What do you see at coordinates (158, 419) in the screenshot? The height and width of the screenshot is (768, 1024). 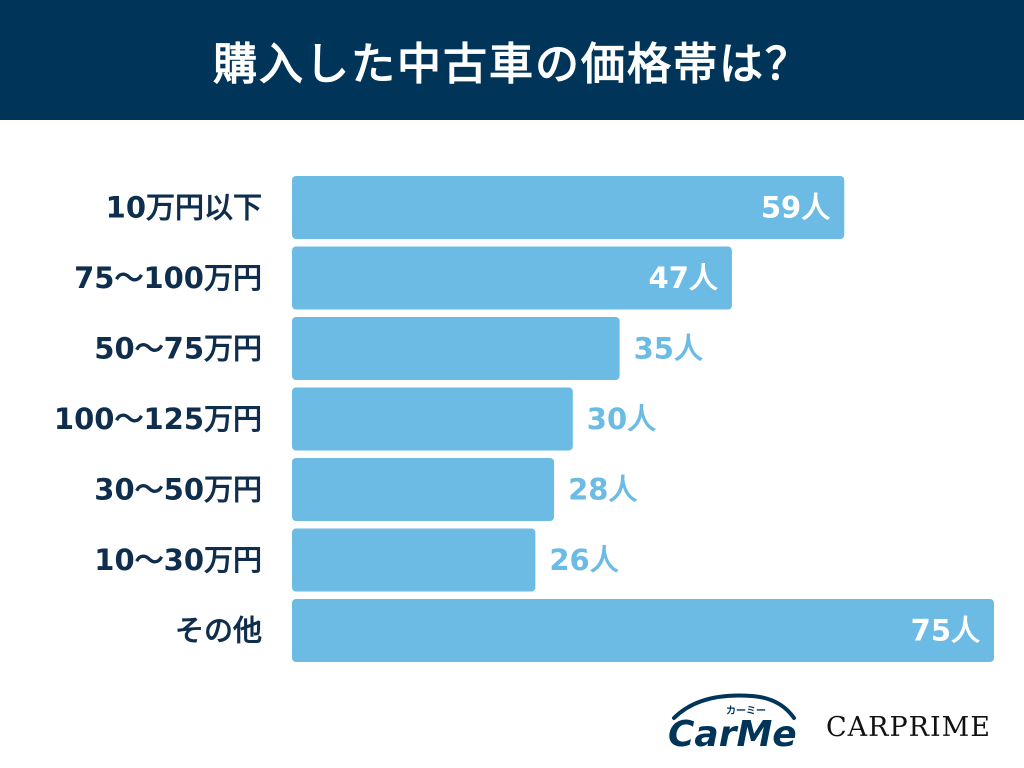 I see `category-label: 100〜125万円` at bounding box center [158, 419].